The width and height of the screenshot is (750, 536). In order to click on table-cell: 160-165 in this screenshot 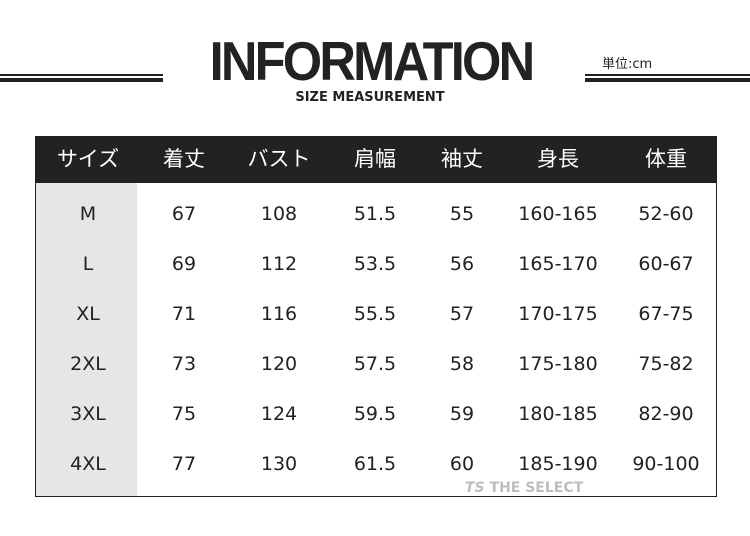, I will do `click(558, 214)`.